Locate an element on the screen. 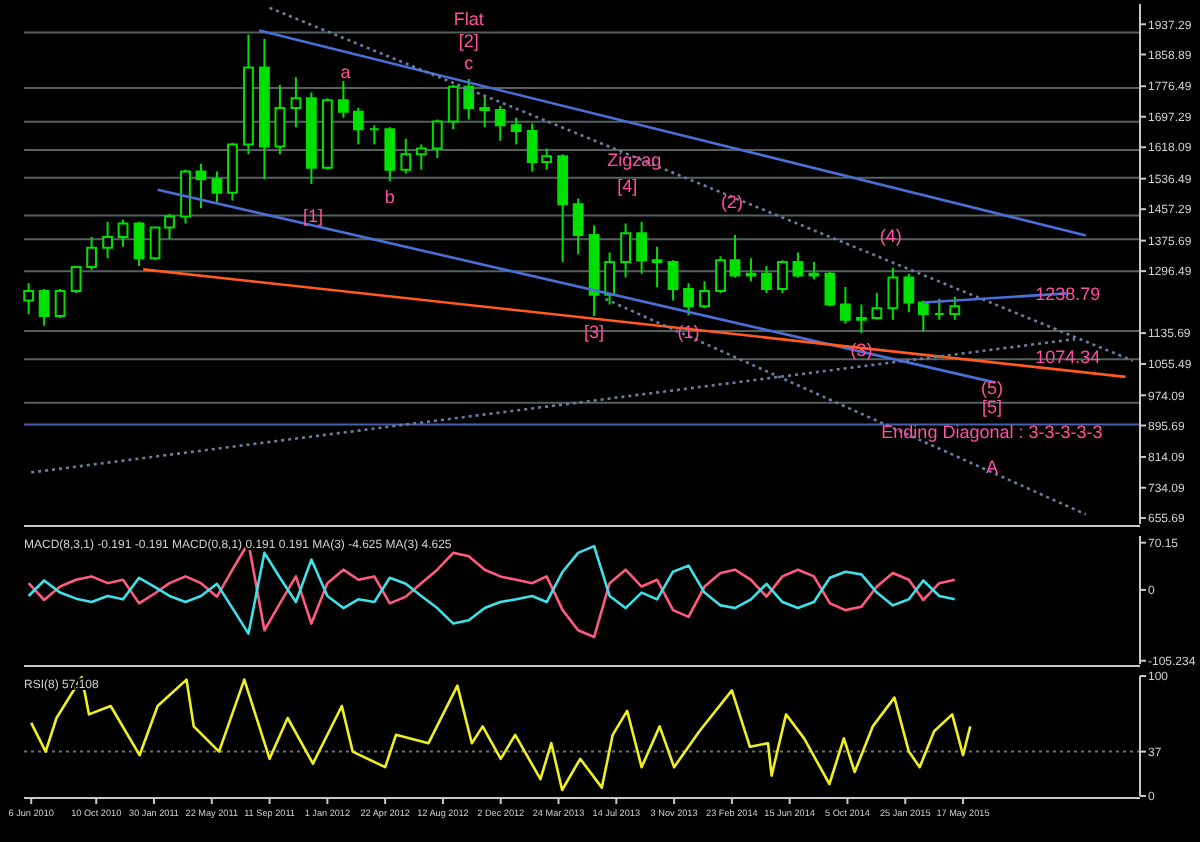  annotation: 1074.34 is located at coordinates (1068, 357).